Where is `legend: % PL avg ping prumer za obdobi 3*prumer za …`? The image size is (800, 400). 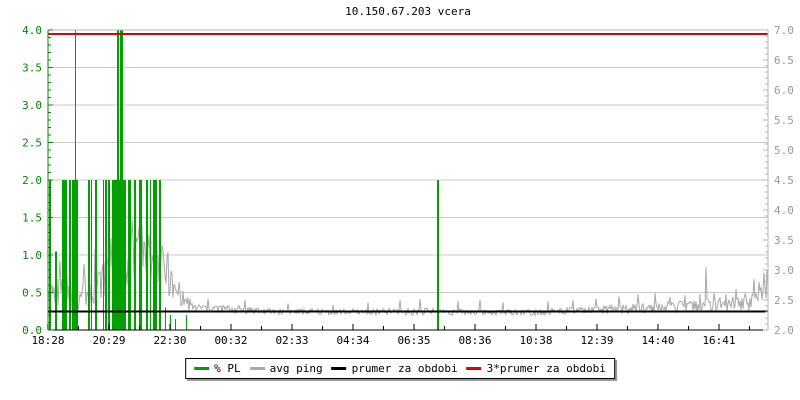
legend: % PL avg ping prumer za obdobi 3*prumer za … is located at coordinates (400, 368).